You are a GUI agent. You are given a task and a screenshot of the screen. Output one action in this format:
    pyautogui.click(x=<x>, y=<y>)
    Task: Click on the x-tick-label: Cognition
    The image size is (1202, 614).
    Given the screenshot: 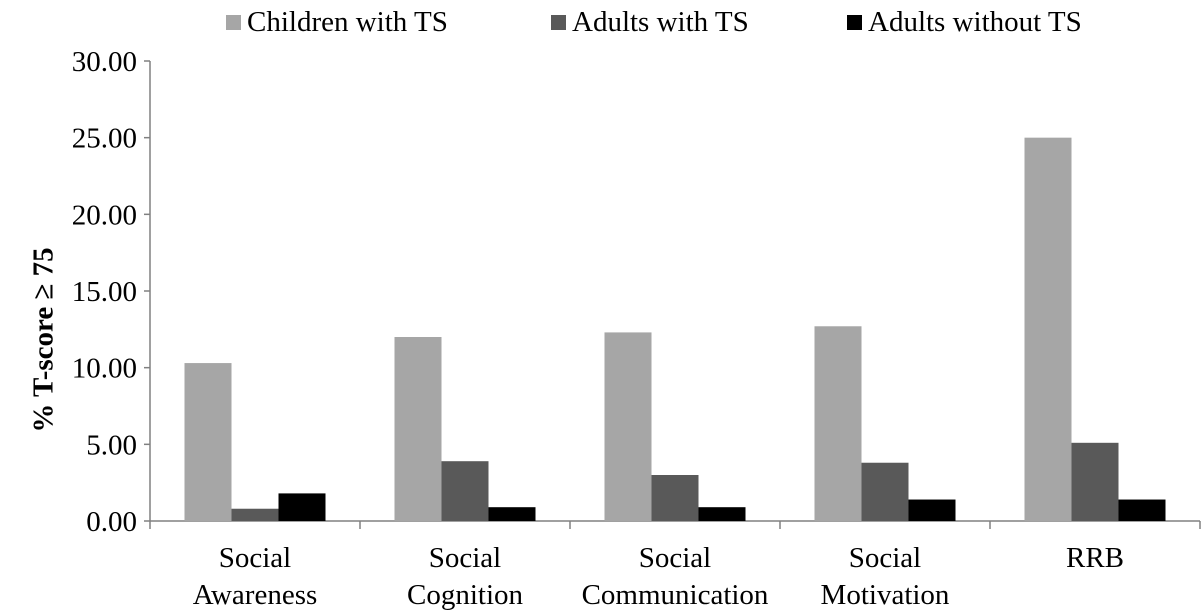 What is the action you would take?
    pyautogui.click(x=465, y=595)
    